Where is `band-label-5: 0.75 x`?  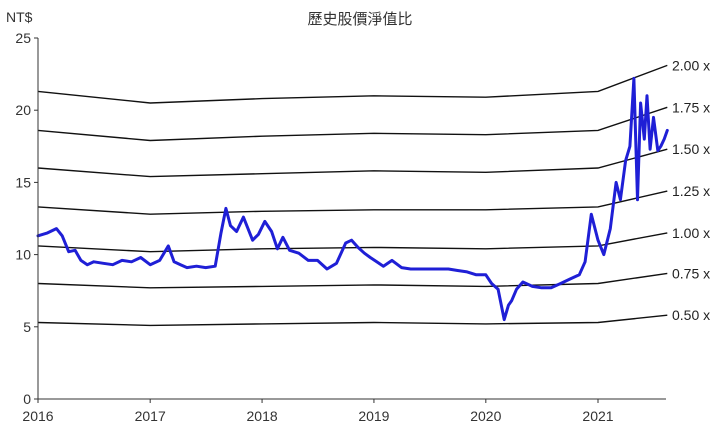 band-label-5: 0.75 x is located at coordinates (691, 273).